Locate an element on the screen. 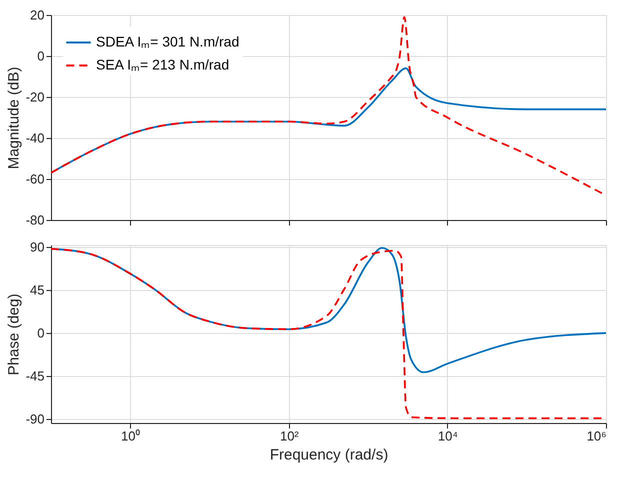  legend-label: SEA Iₘ= 213 N.m/rad is located at coordinates (163, 64).